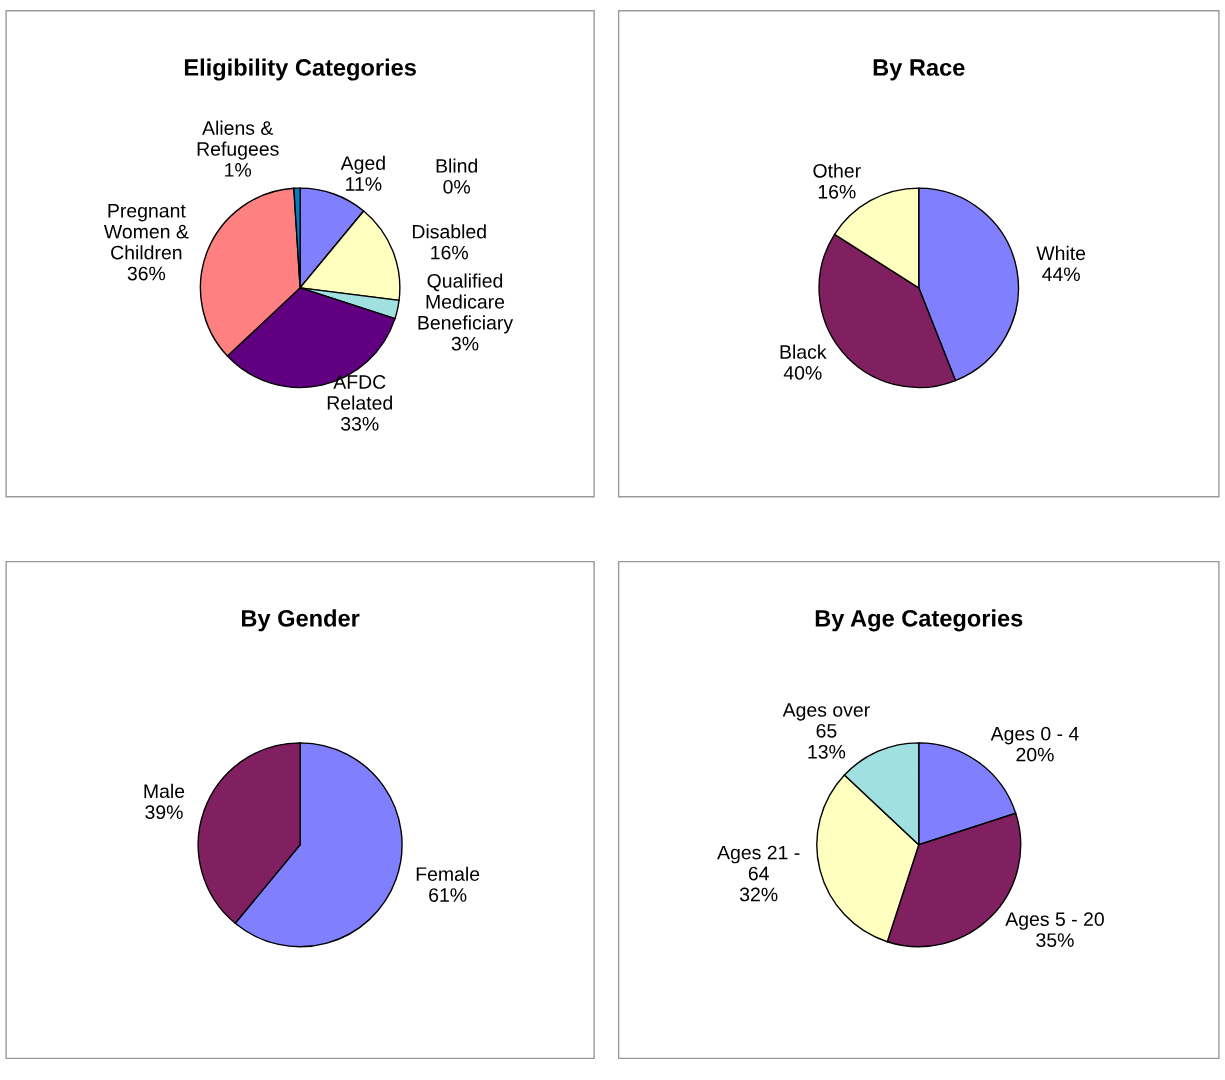 The image size is (1225, 1080). Describe the element at coordinates (826, 720) in the screenshot. I see `slice-label: Ages over 65` at that location.